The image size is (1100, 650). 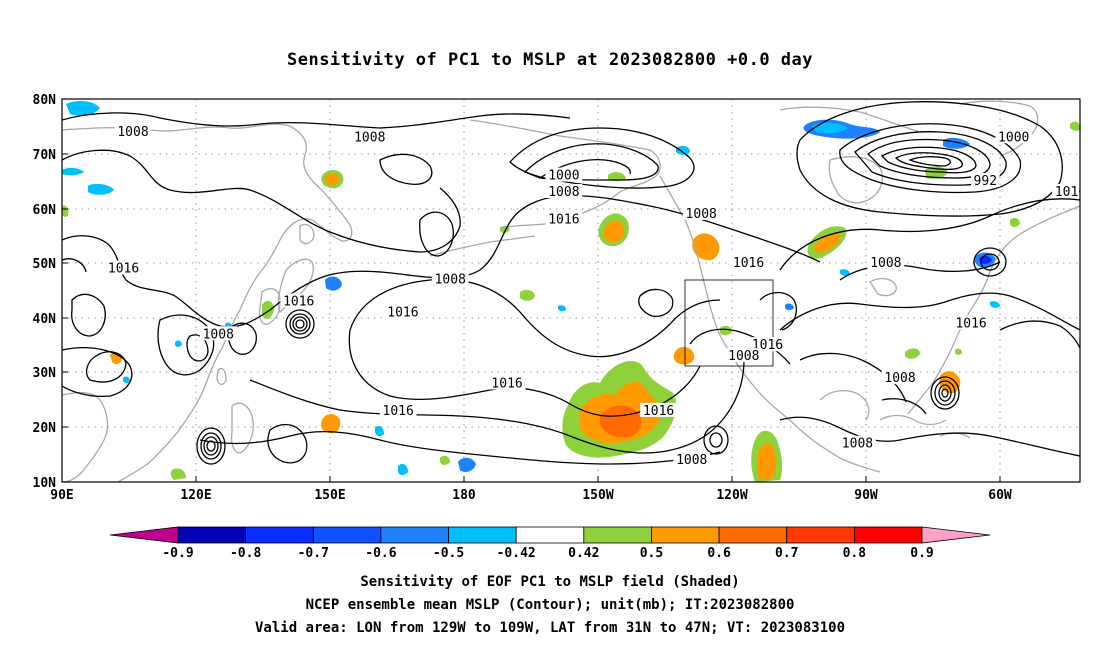 What do you see at coordinates (731, 495) in the screenshot?
I see `lon-label: 120W` at bounding box center [731, 495].